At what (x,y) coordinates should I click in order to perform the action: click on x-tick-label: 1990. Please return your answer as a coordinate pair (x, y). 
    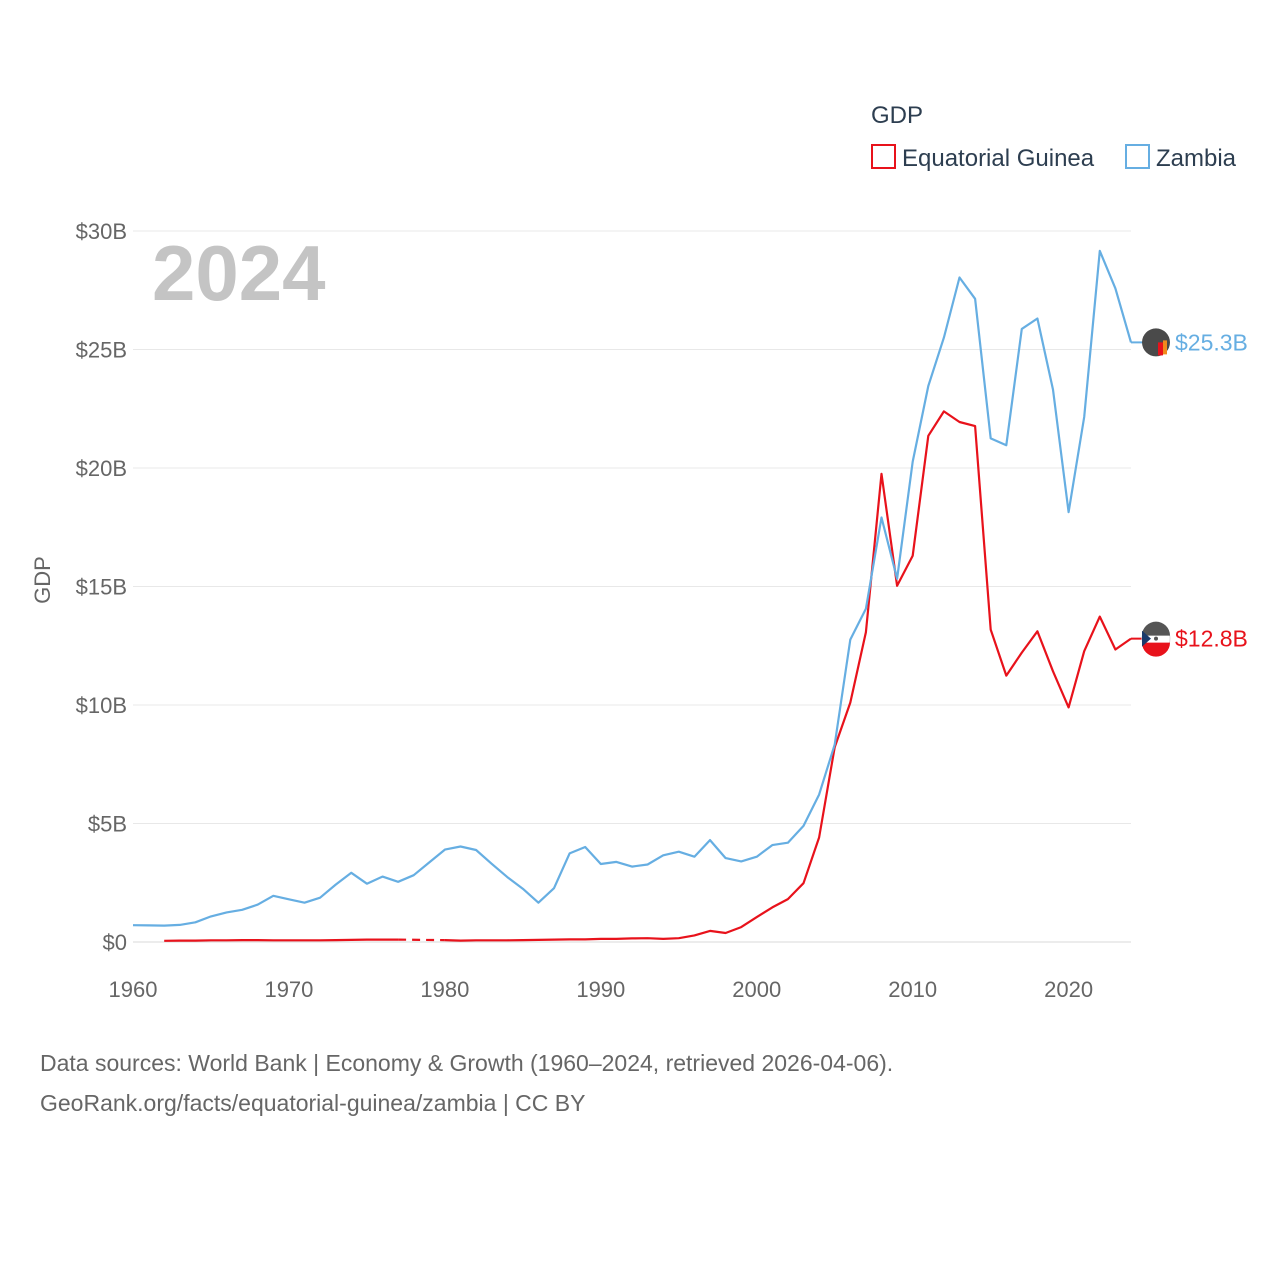
    Looking at the image, I should click on (600, 989).